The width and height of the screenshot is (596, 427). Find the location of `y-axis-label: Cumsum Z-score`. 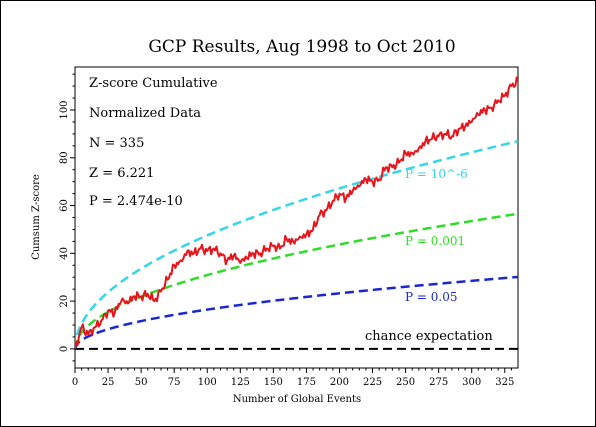

y-axis-label: Cumsum Z-score is located at coordinates (36, 217).